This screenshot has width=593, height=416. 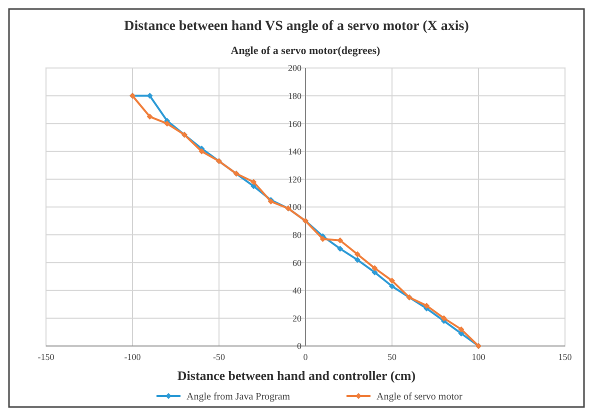 What do you see at coordinates (295, 123) in the screenshot?
I see `y-tick-label: 160` at bounding box center [295, 123].